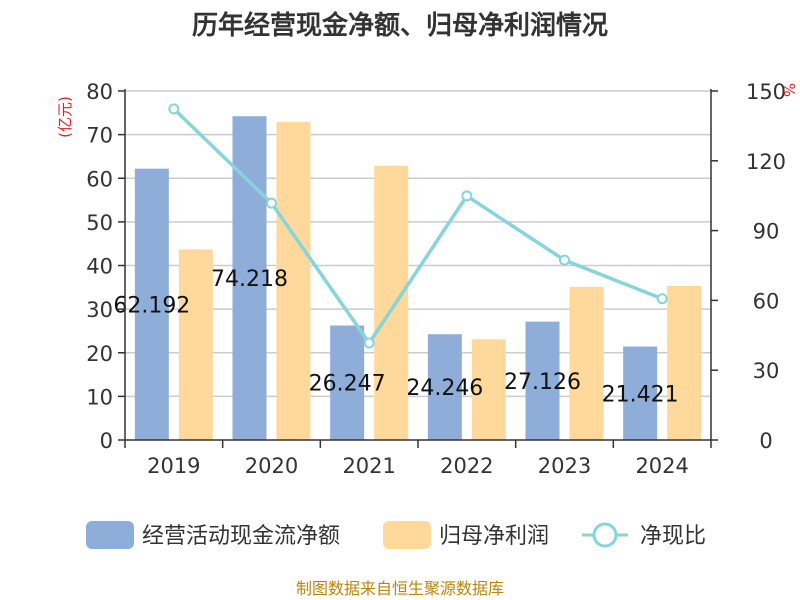  I want to click on left-tick-label: 20, so click(99, 354).